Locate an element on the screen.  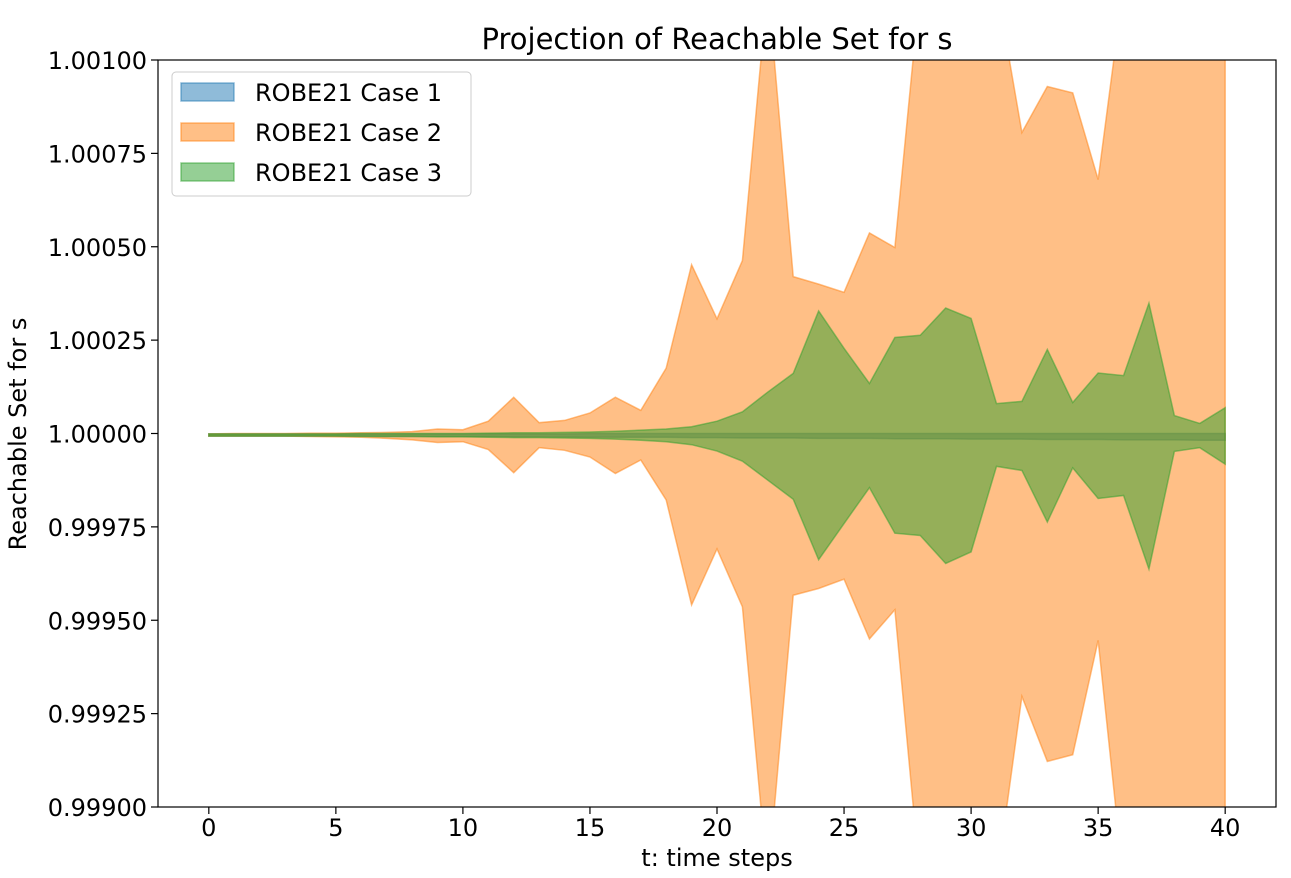
y-tick-label: 0.99925 is located at coordinates (97, 715).